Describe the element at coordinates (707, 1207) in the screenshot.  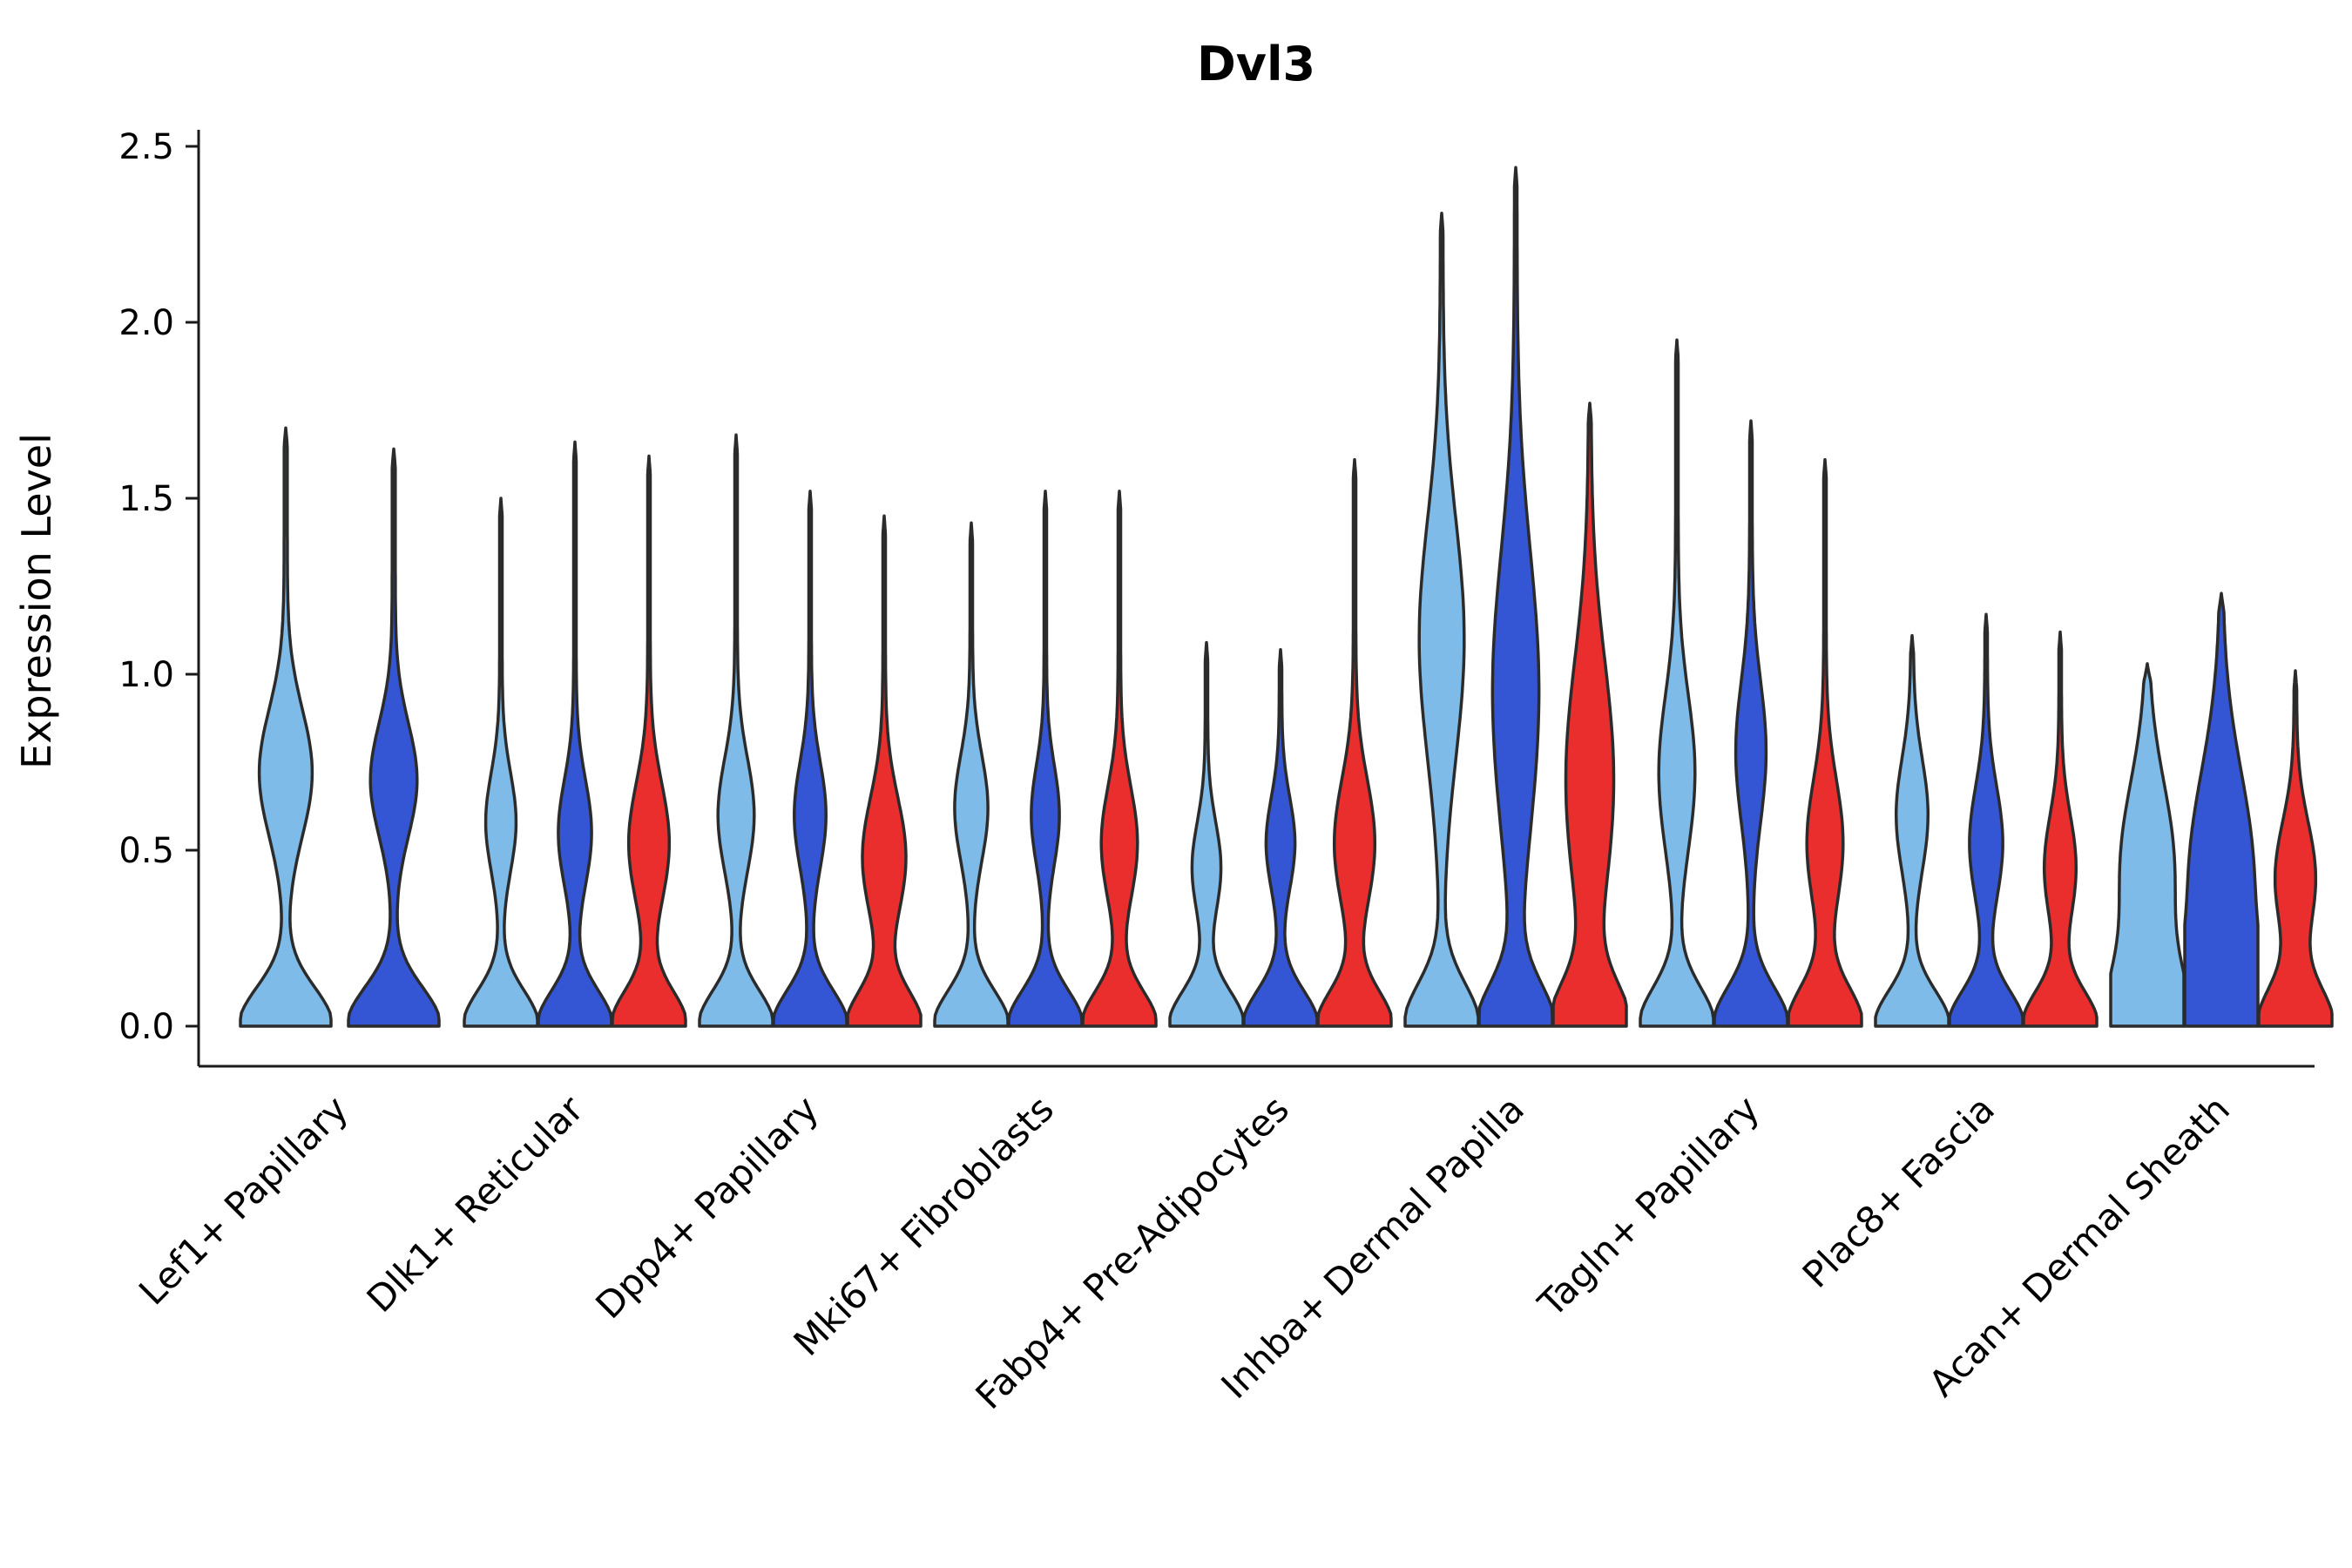
I see `x-axis-label: Dpp4+ Papillary` at that location.